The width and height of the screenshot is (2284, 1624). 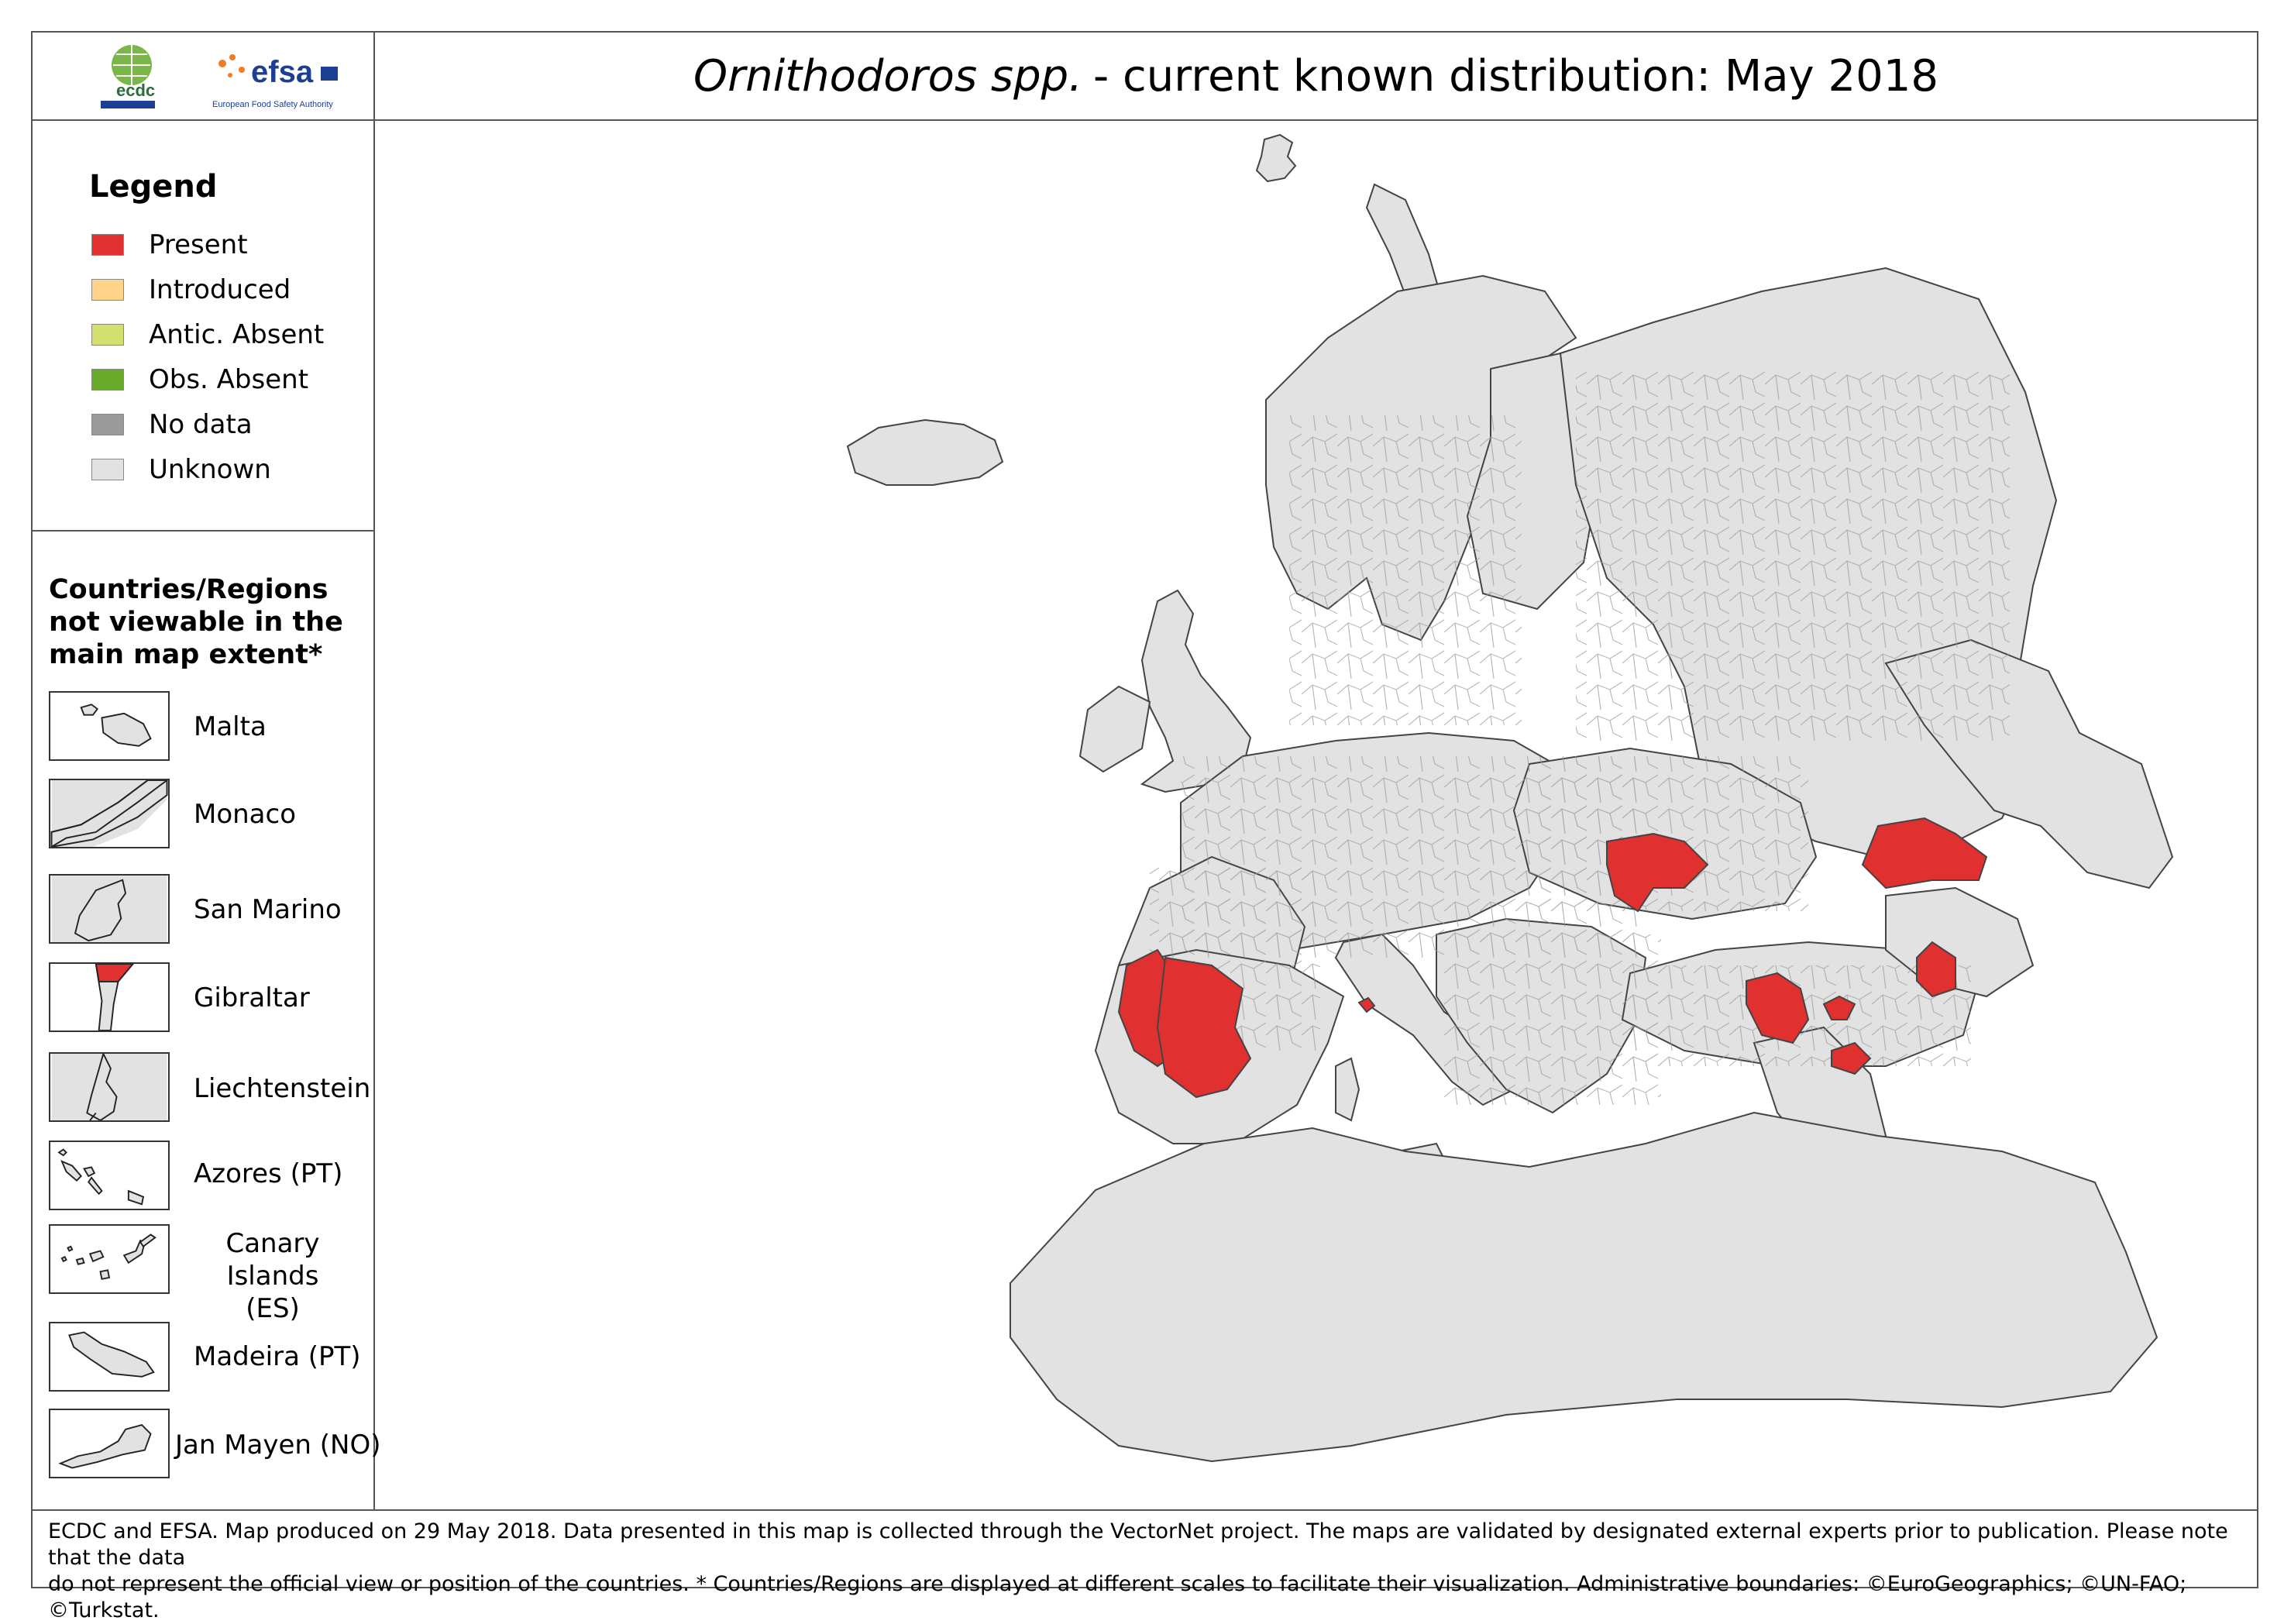 I want to click on present-italy-spot, so click(x=1367, y=1004).